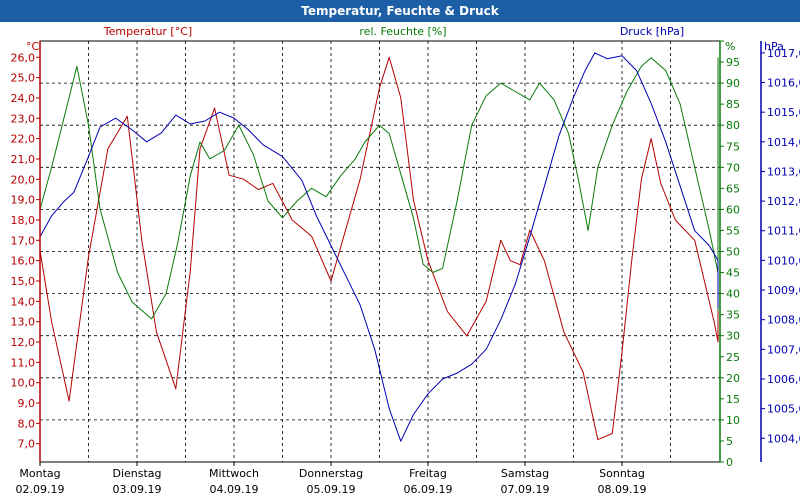 Image resolution: width=800 pixels, height=500 pixels. What do you see at coordinates (331, 473) in the screenshot?
I see `day-name-label: Donnerstag` at bounding box center [331, 473].